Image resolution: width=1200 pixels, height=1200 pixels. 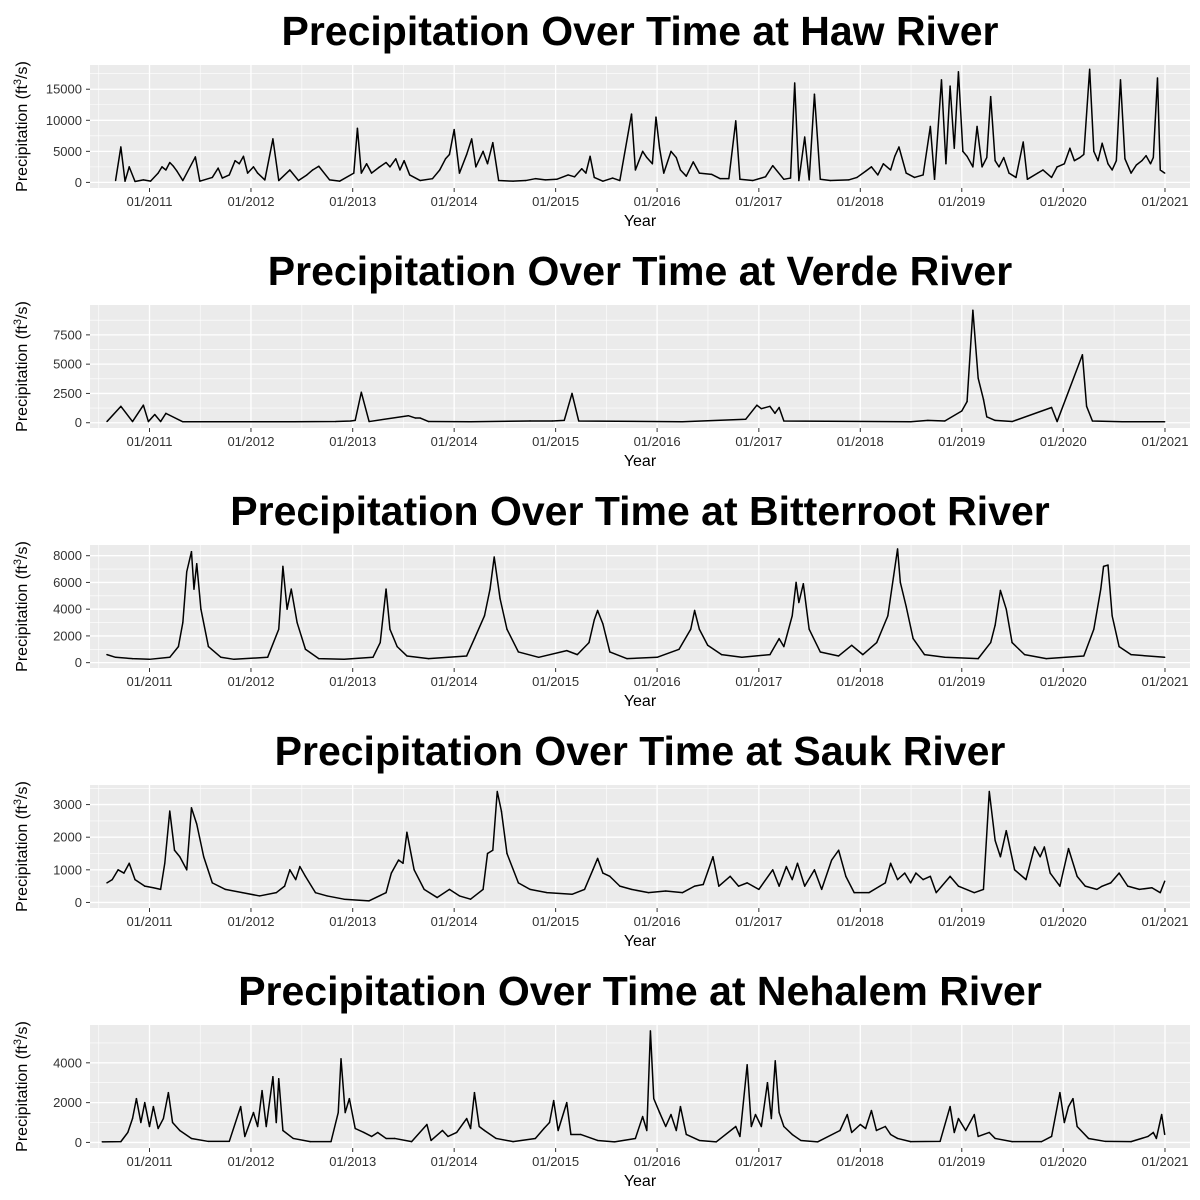 I want to click on x-tick-label: 01/2019, so click(x=961, y=441).